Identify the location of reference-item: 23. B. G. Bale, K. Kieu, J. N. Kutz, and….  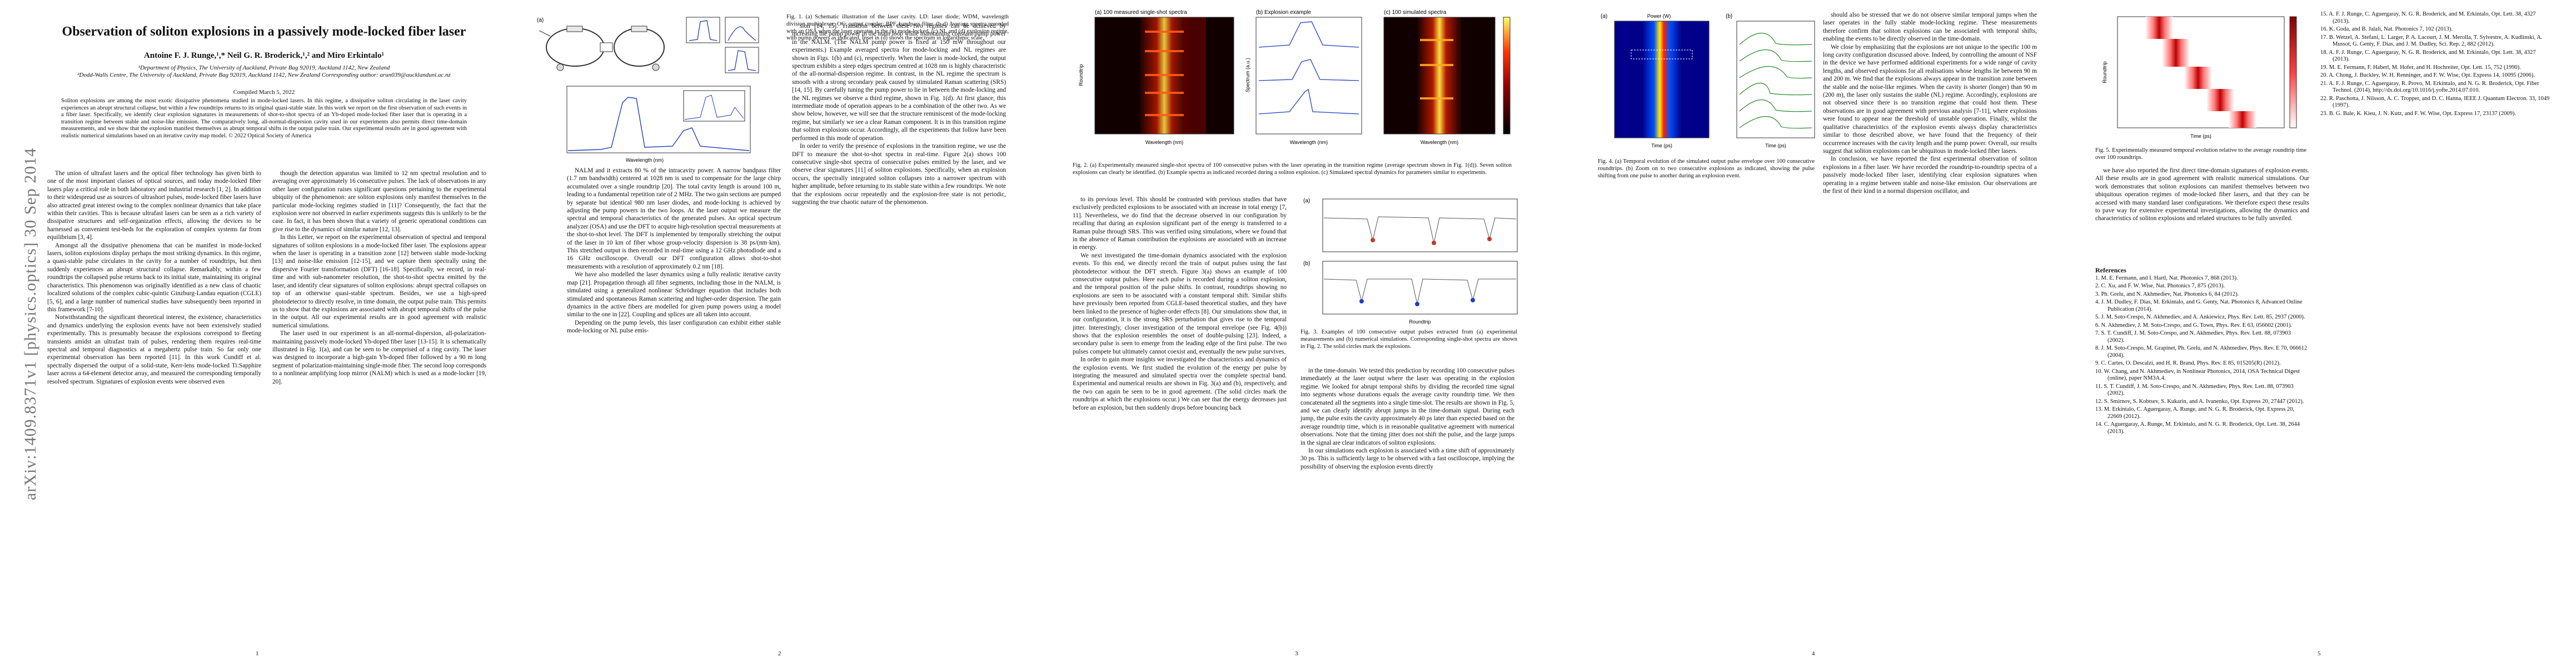
(2418, 113).